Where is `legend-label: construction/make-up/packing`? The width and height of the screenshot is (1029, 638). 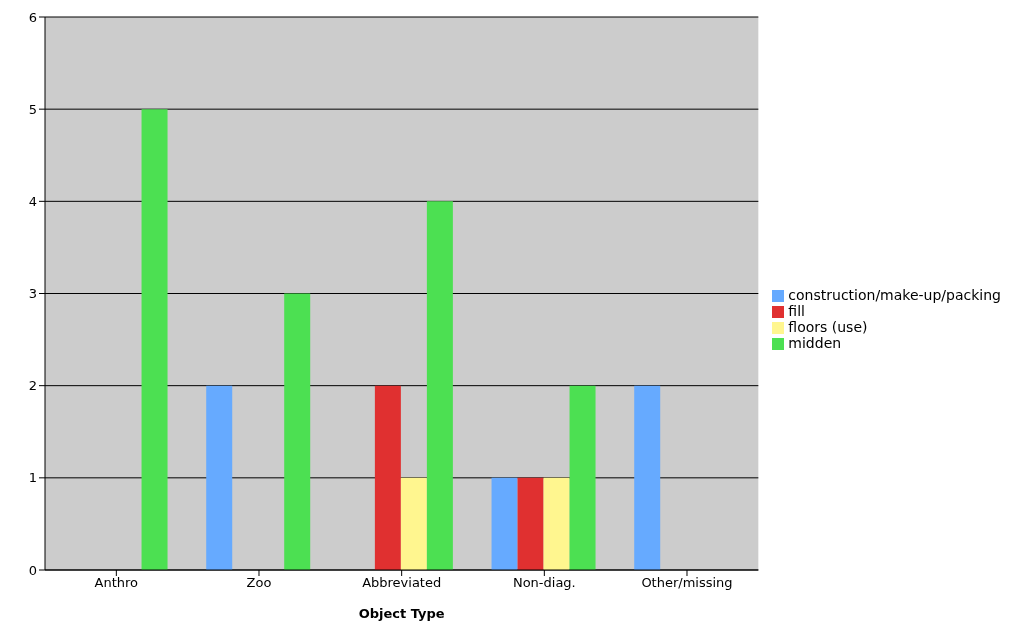
legend-label: construction/make-up/packing is located at coordinates (894, 295).